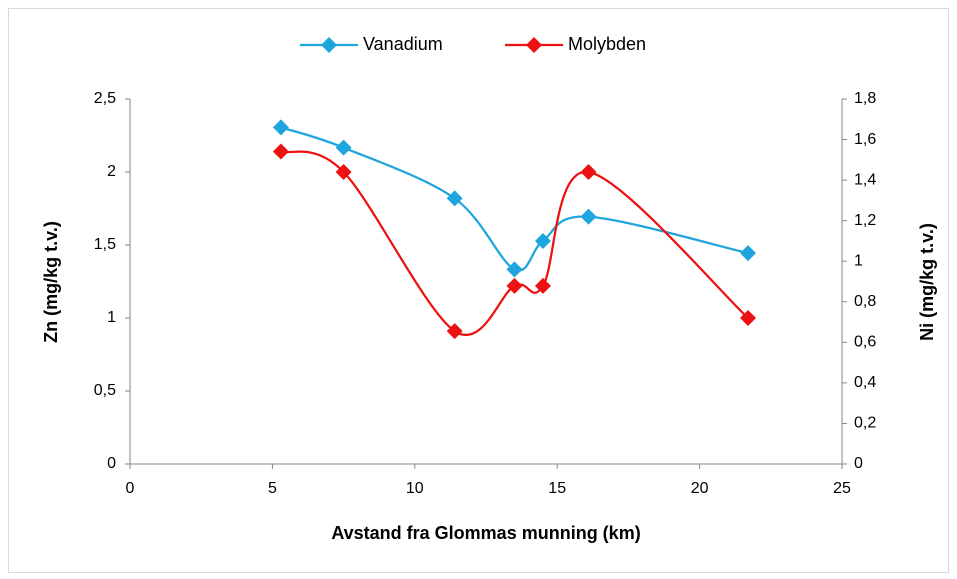  What do you see at coordinates (927, 282) in the screenshot?
I see `y2-axis-label: Ni (mg/kg t.v.)` at bounding box center [927, 282].